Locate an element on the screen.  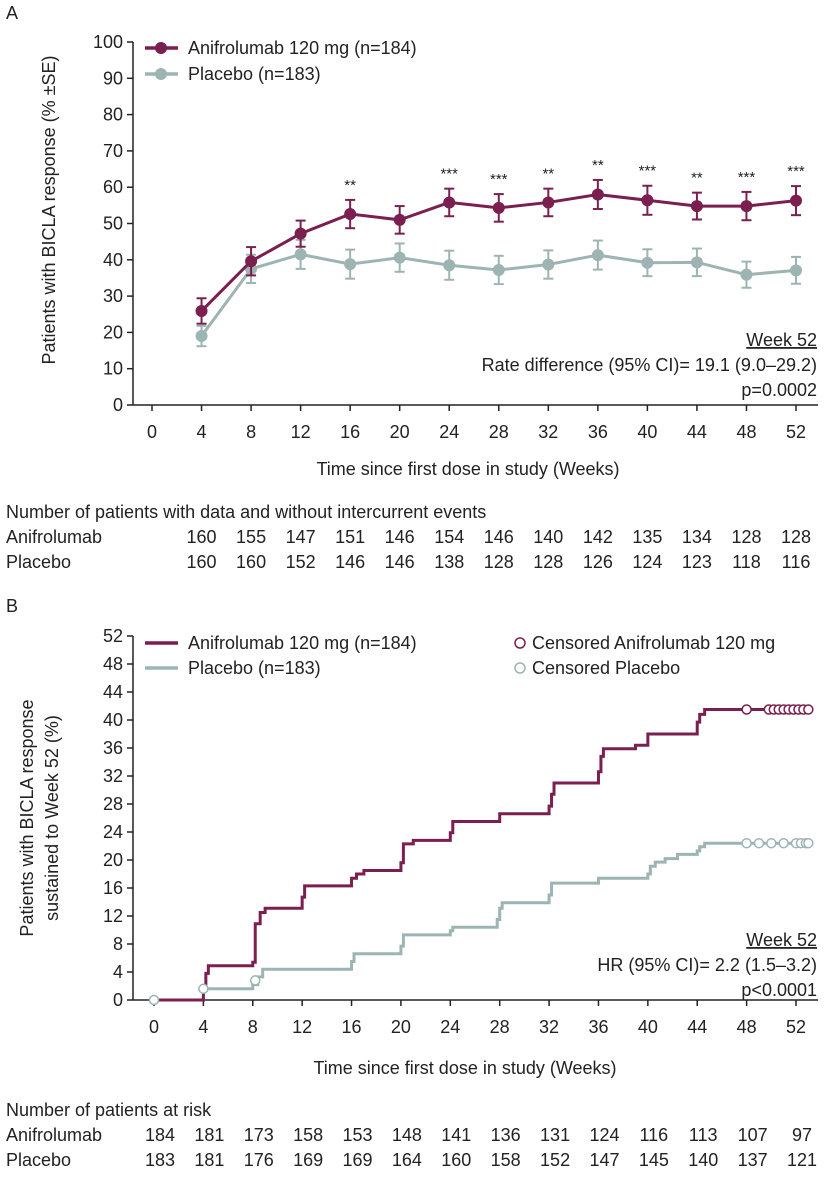
table-b-cell: 152 is located at coordinates (555, 1160).